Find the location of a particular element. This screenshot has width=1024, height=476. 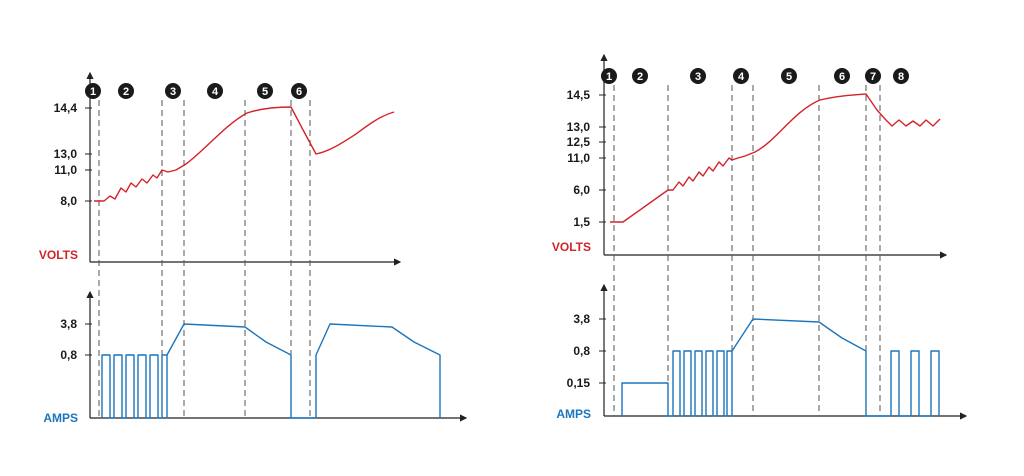

left-amps-tick-labels: 3,8 0,8 is located at coordinates (68, 339).